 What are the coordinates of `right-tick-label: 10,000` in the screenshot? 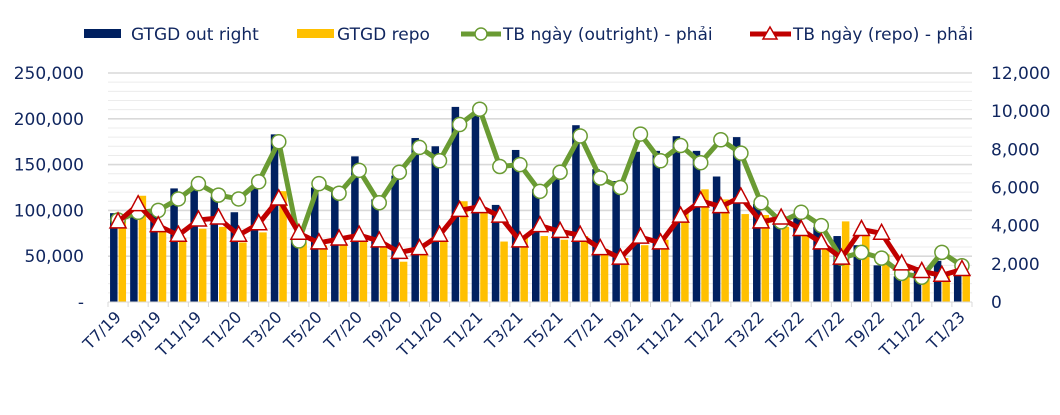 It's located at (1020, 112).